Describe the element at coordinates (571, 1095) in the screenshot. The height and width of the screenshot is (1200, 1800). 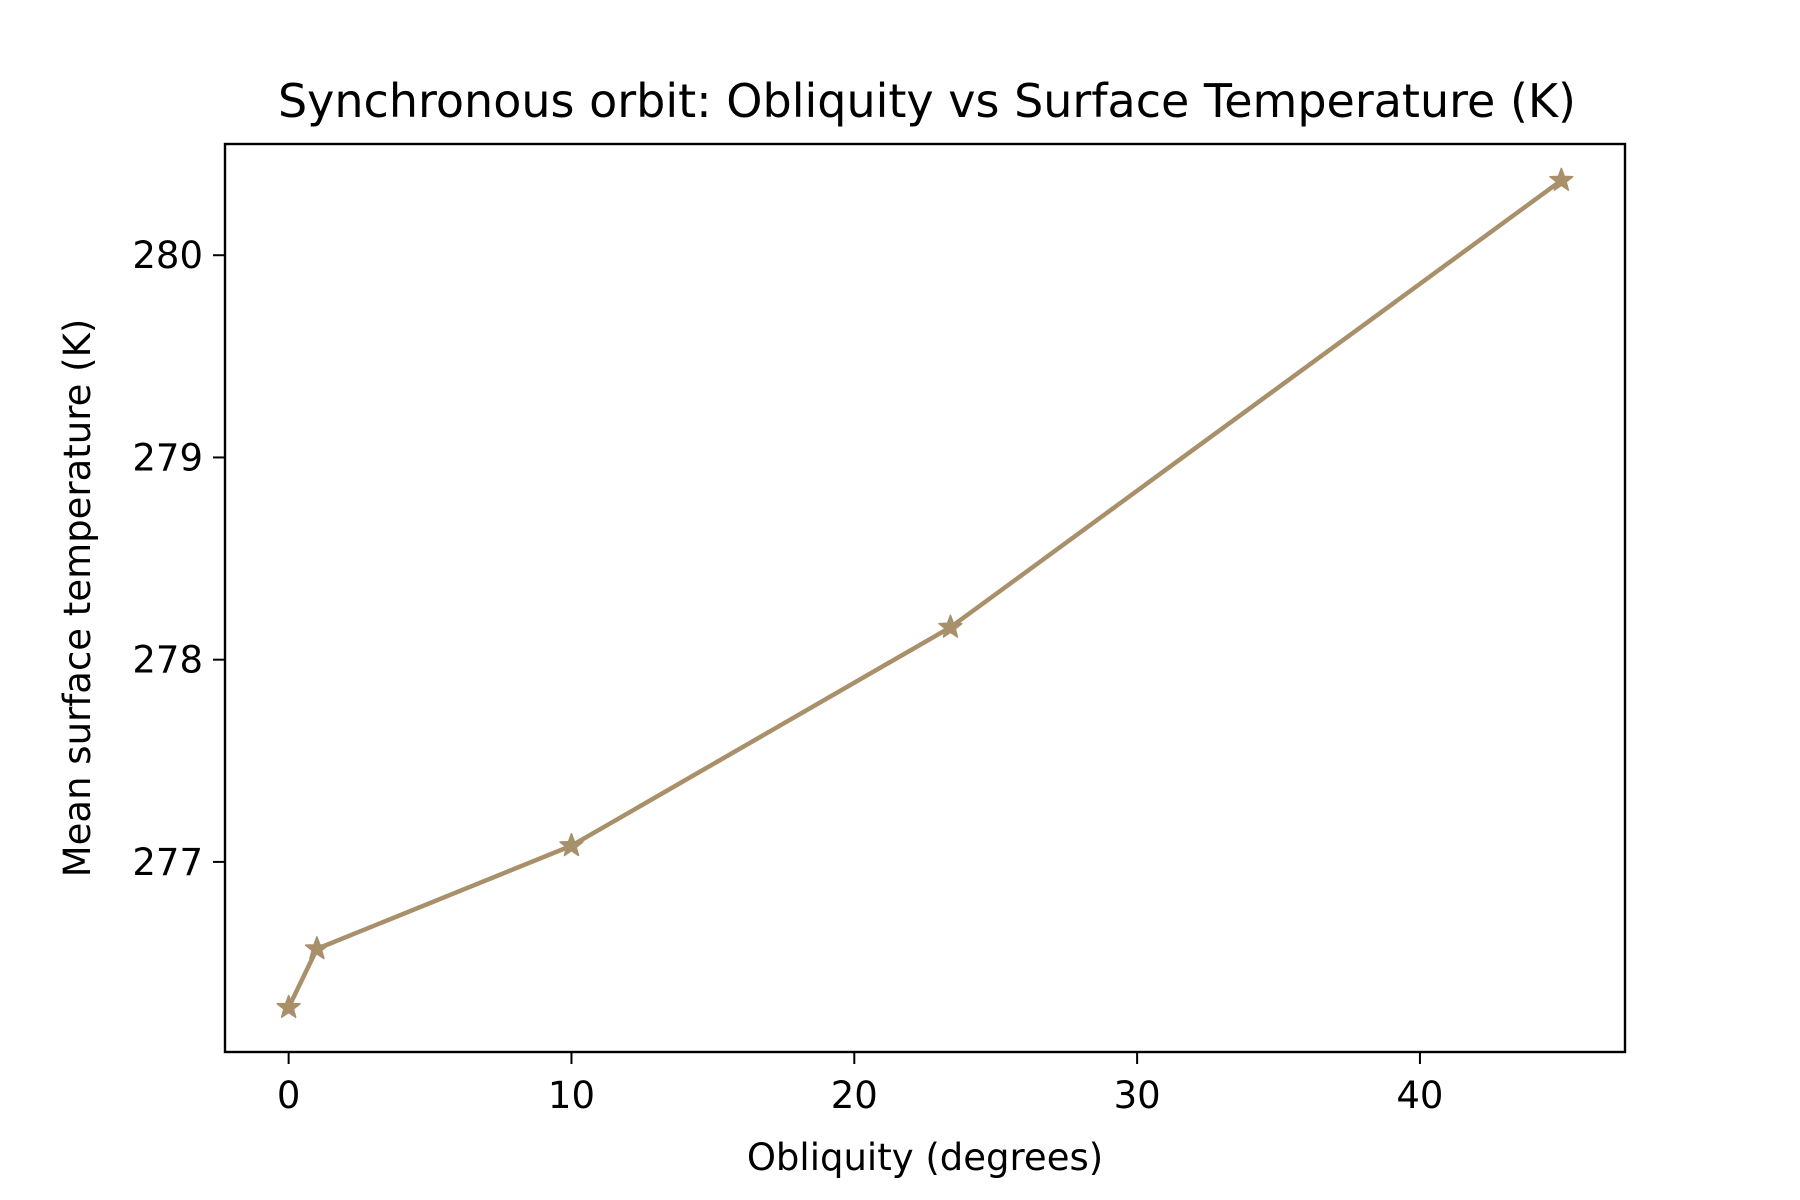
I see `x-tick-label-1: 10` at that location.